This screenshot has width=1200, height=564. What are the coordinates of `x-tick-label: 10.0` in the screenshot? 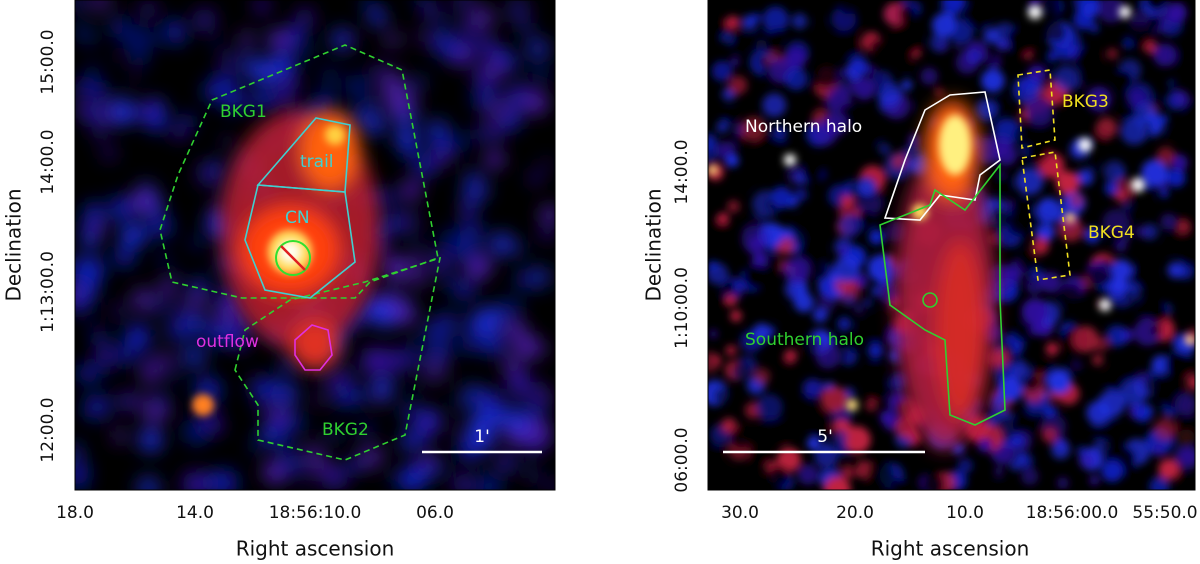 It's located at (965, 513).